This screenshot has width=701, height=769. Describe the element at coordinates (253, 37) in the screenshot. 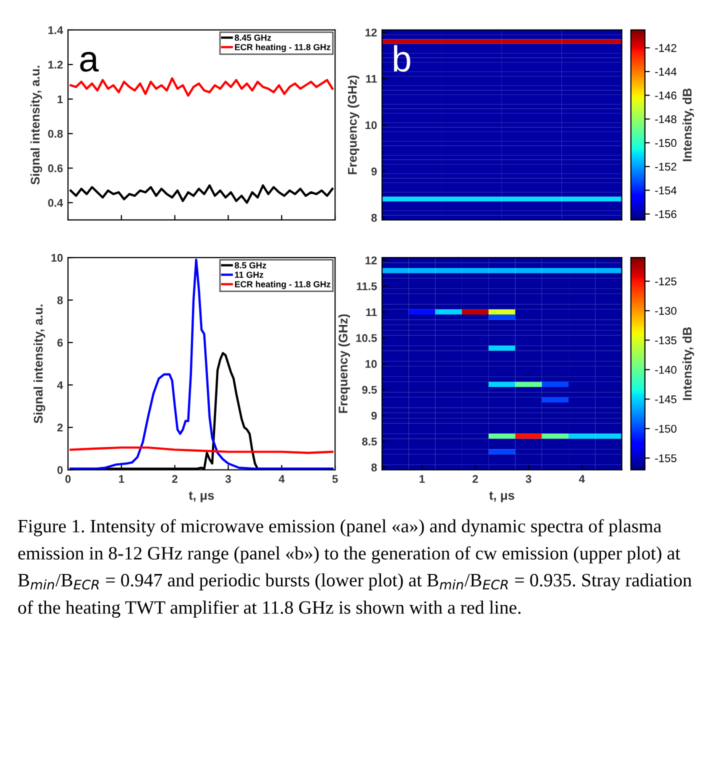

I see `legend-label: 8.45 GHz` at that location.